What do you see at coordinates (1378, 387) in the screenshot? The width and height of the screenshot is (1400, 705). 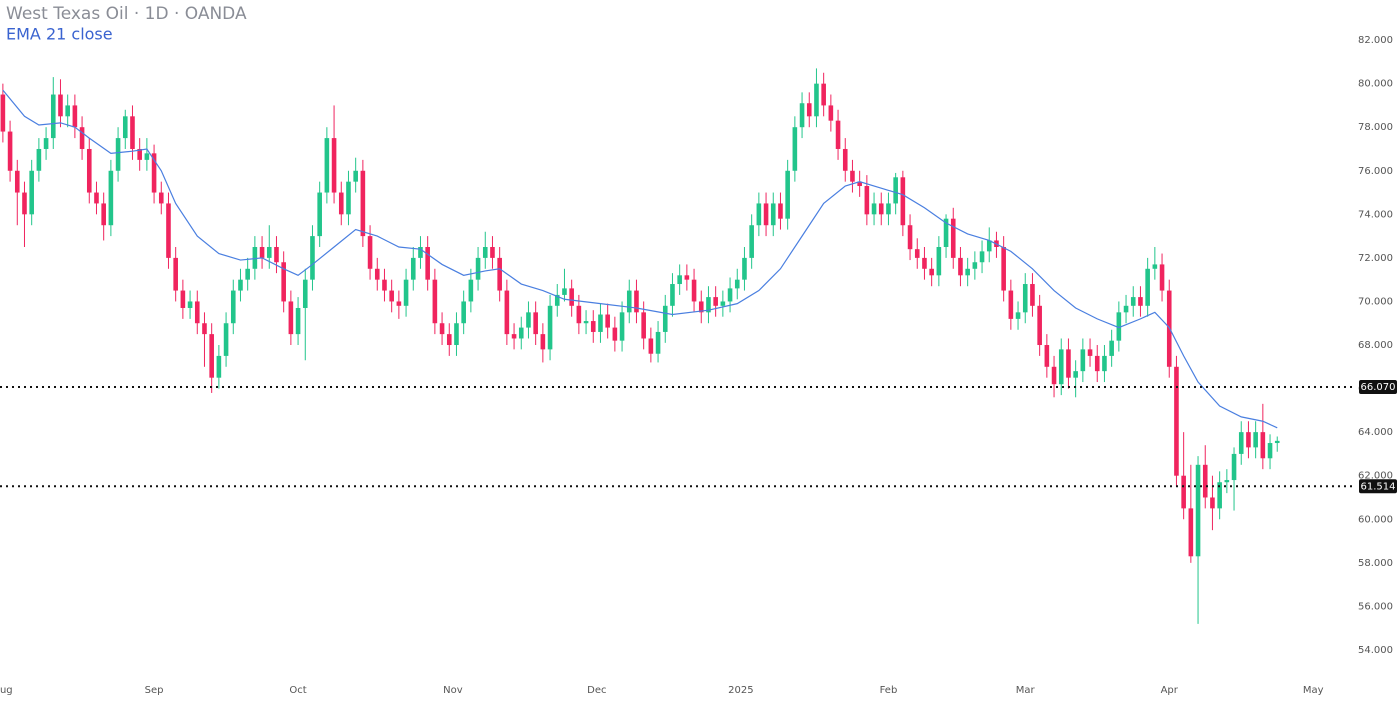 I see `level-label: 66.070` at bounding box center [1378, 387].